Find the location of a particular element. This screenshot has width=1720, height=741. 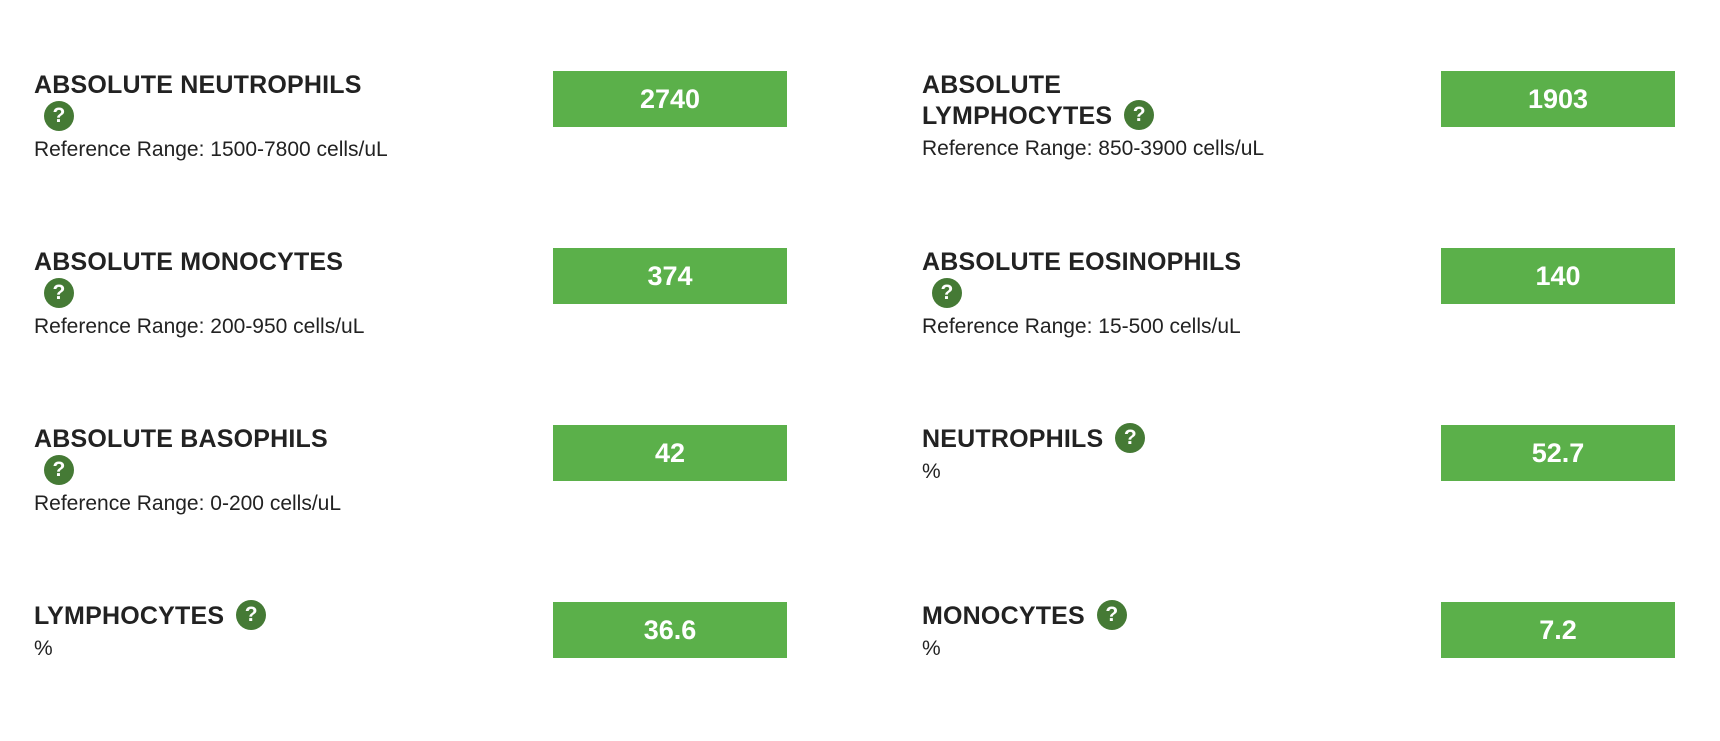

test-name: ABSOLUTE LYMPHOCYTES? is located at coordinates (1147, 101).